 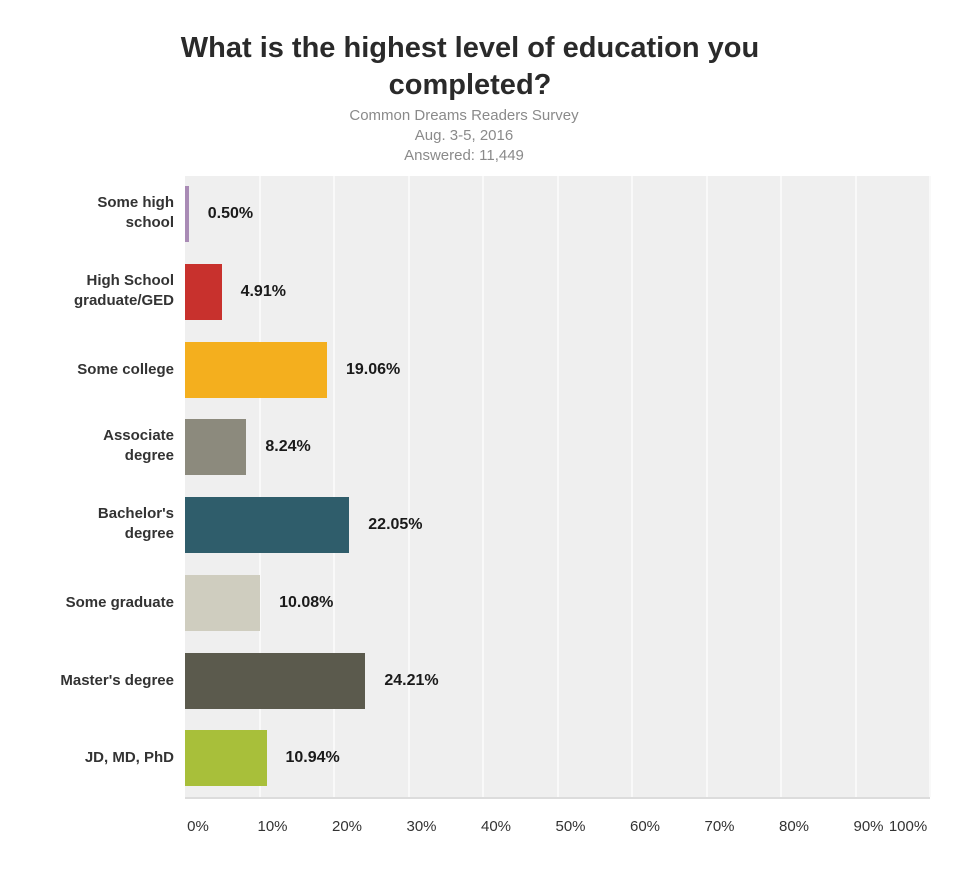 What do you see at coordinates (123, 290) in the screenshot?
I see `category-label: High School graduate/GED` at bounding box center [123, 290].